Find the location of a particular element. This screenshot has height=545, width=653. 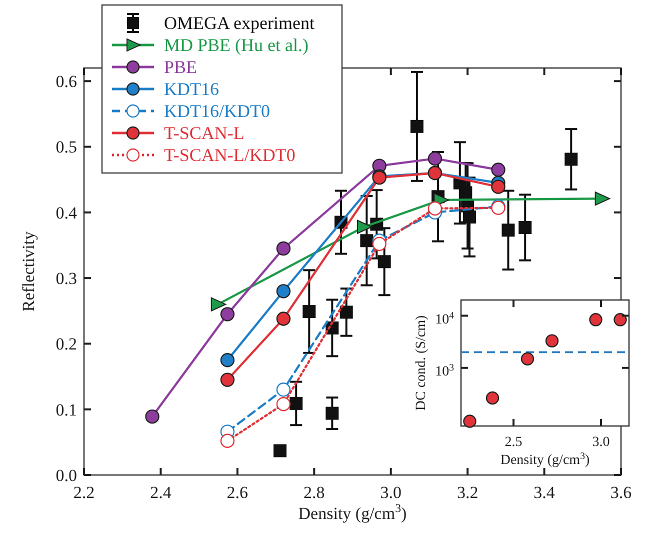

x-tick-label: 2.6 is located at coordinates (237, 492).